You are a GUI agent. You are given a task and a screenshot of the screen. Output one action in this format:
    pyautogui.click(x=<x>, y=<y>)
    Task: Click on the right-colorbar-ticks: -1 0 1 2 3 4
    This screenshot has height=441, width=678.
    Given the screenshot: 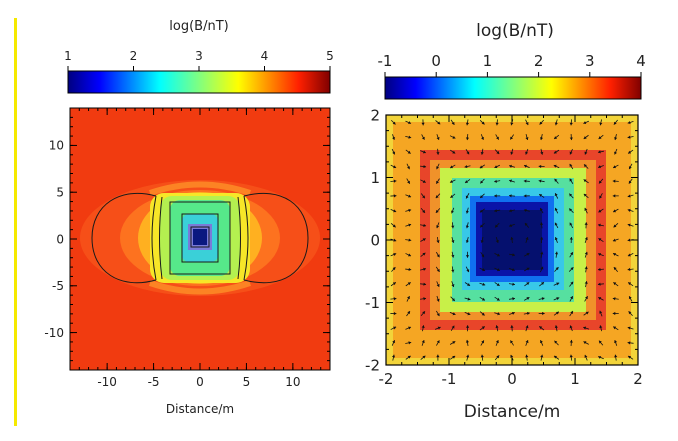 What is the action you would take?
    pyautogui.click(x=512, y=64)
    